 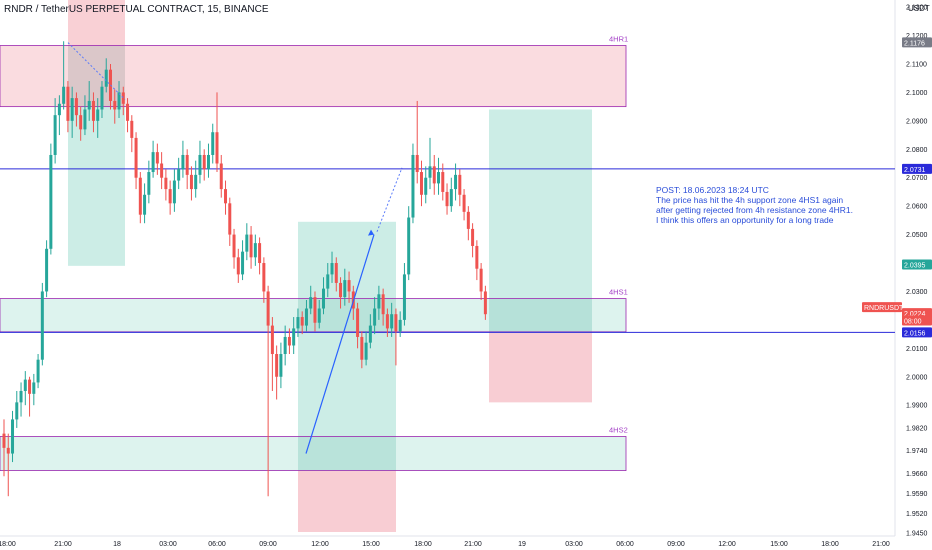 What do you see at coordinates (340, 344) in the screenshot?
I see `trend-arrow` at bounding box center [340, 344].